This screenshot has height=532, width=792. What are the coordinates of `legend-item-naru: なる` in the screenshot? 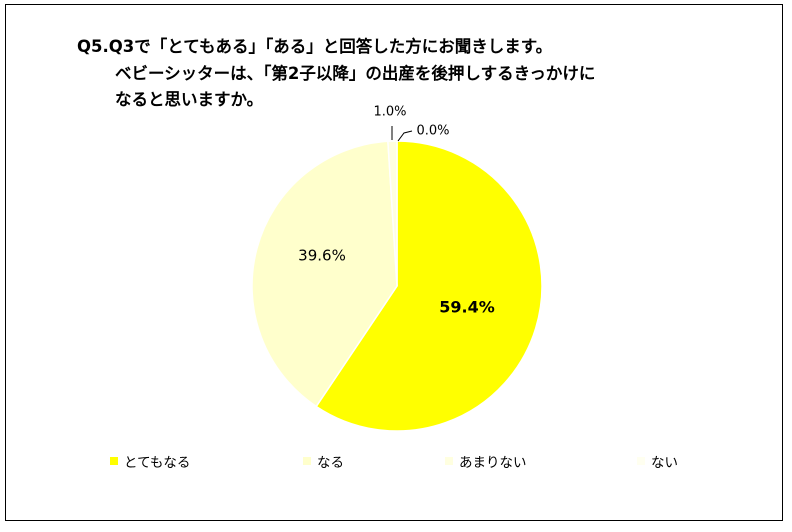 It's located at (323, 461).